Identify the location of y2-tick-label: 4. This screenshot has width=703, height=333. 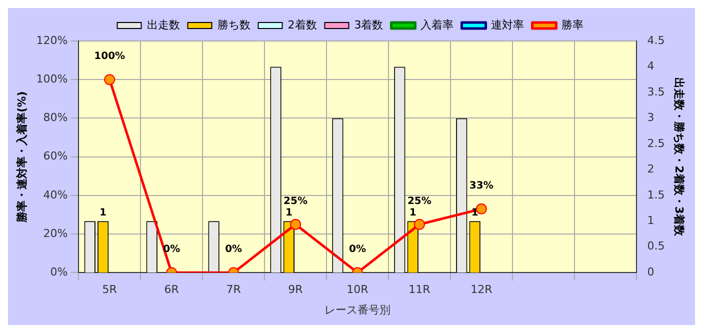
(650, 66).